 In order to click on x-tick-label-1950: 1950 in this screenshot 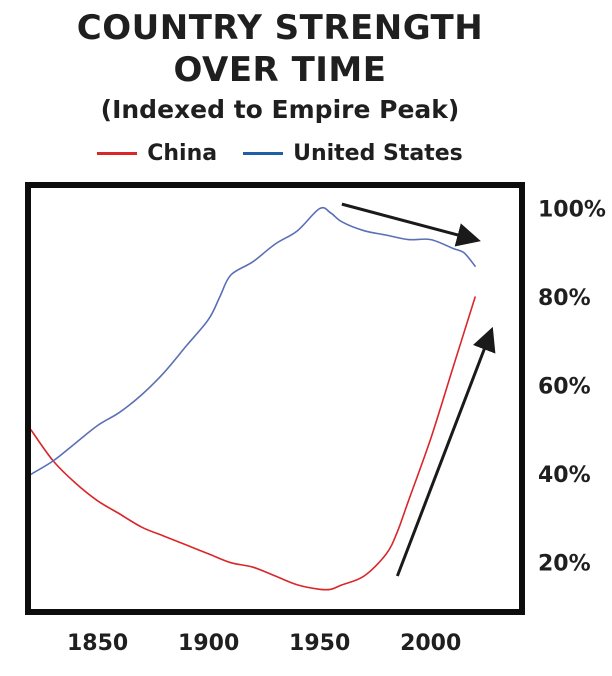, I will do `click(319, 643)`.